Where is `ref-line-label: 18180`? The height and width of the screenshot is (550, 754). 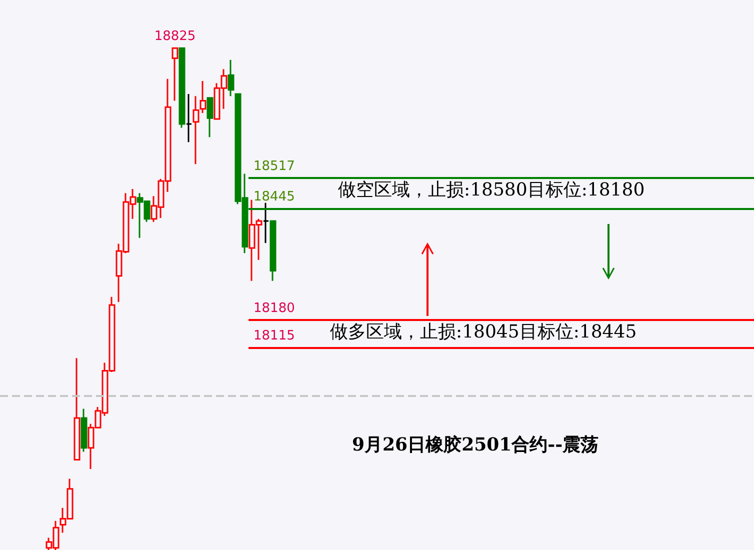 ref-line-label: 18180 is located at coordinates (274, 308).